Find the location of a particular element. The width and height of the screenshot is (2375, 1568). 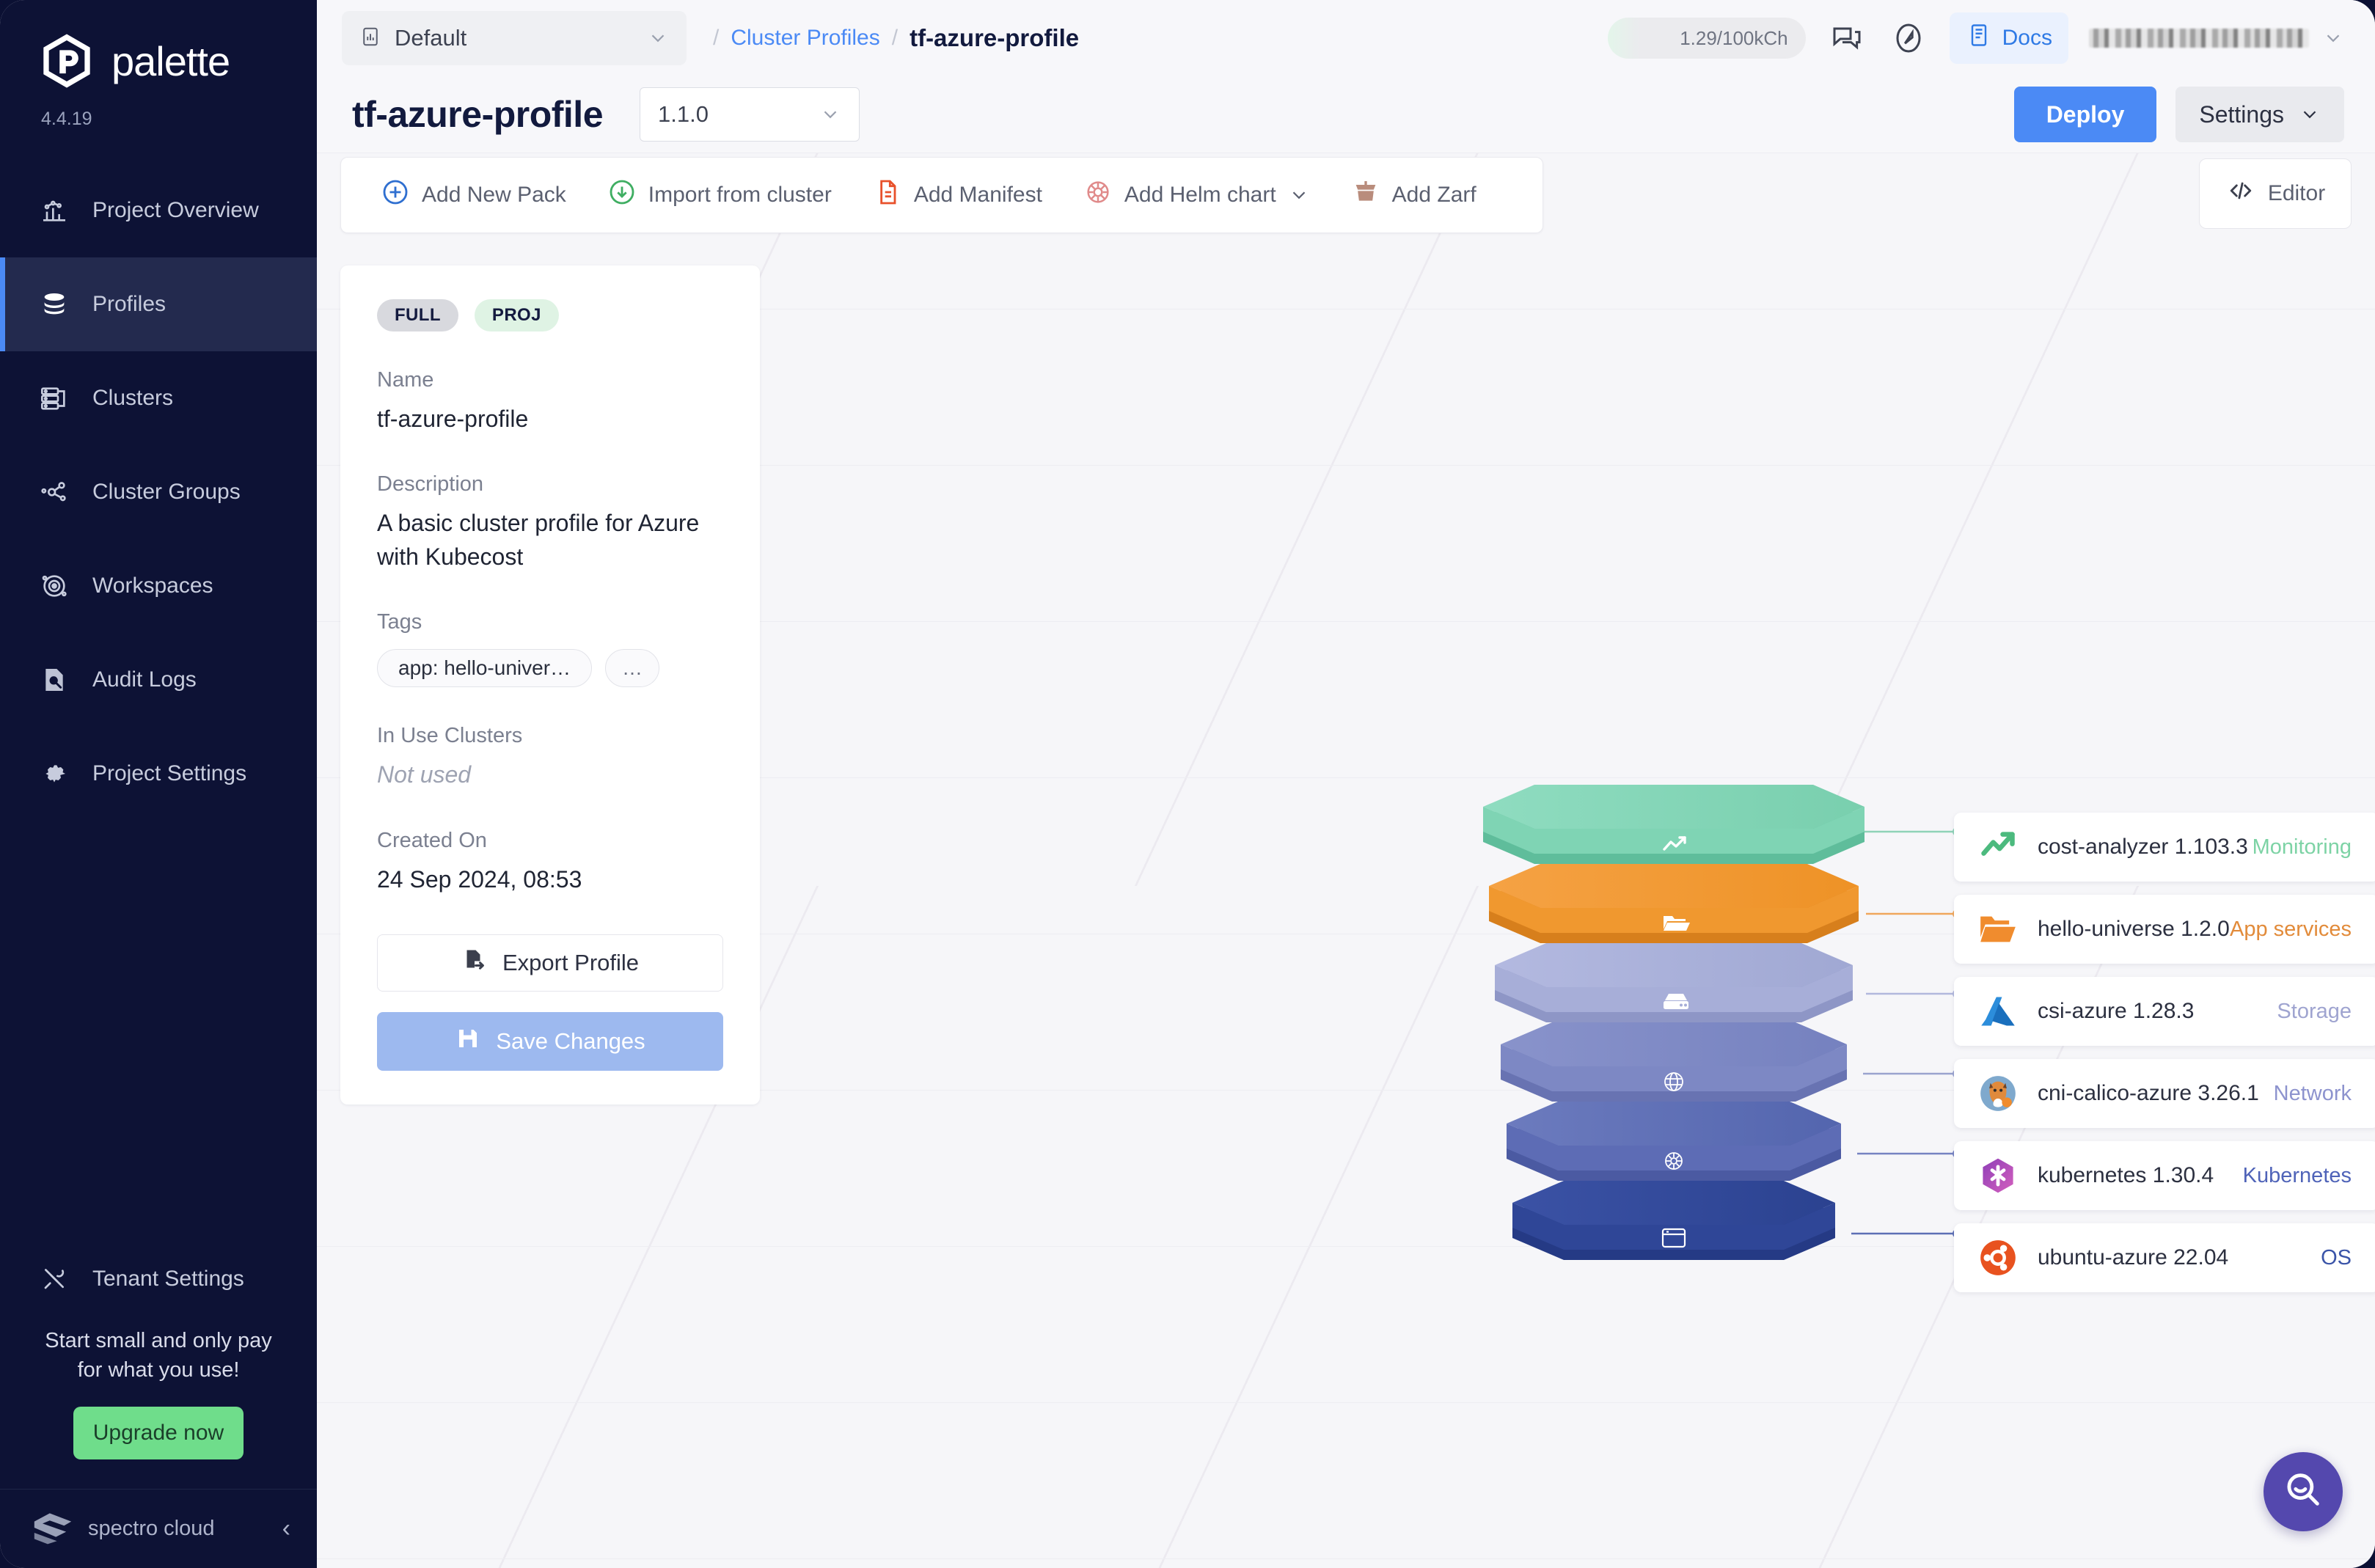

stack-layer-network is located at coordinates (1674, 1062).